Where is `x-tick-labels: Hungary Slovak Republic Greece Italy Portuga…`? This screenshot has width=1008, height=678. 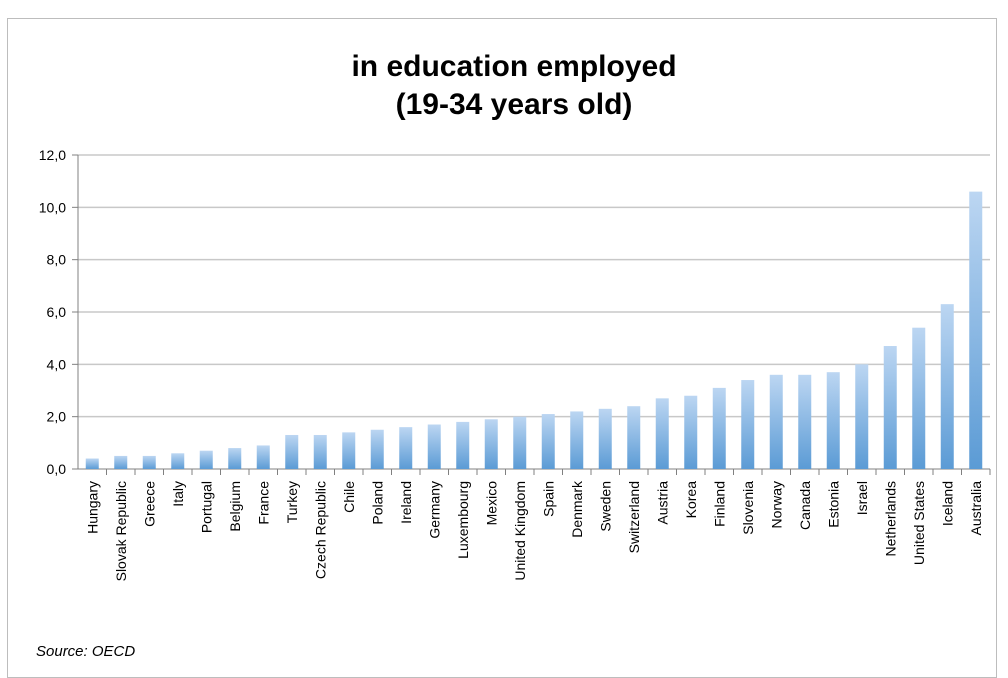 x-tick-labels: Hungary Slovak Republic Greece Italy Portuga… is located at coordinates (534, 530).